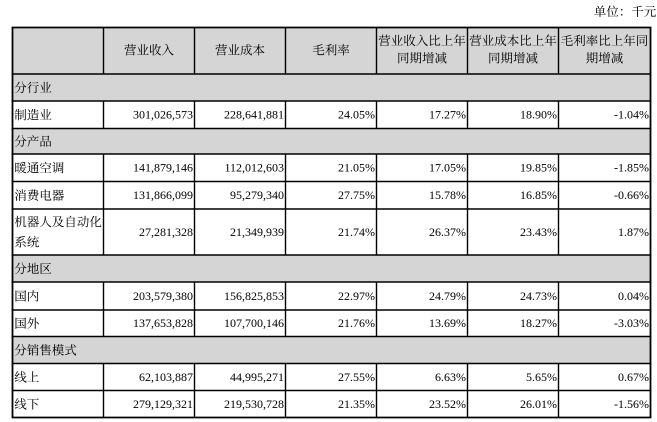 The image size is (657, 422). What do you see at coordinates (356, 296) in the screenshot?
I see `svg-text: 22.97%` at bounding box center [356, 296].